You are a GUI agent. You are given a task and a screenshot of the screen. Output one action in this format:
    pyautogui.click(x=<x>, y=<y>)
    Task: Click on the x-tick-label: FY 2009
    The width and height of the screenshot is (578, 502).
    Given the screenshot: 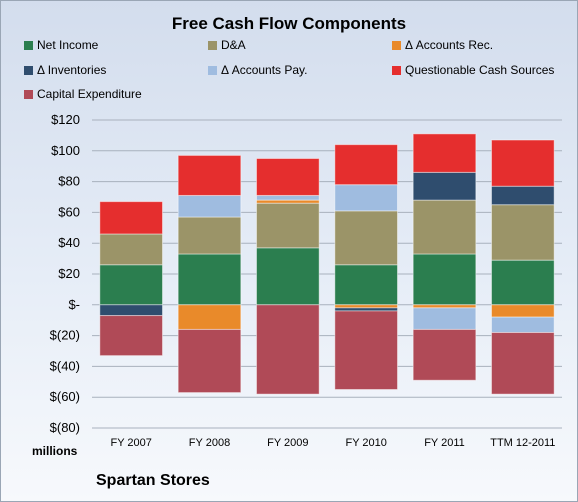 What is the action you would take?
    pyautogui.click(x=287, y=443)
    